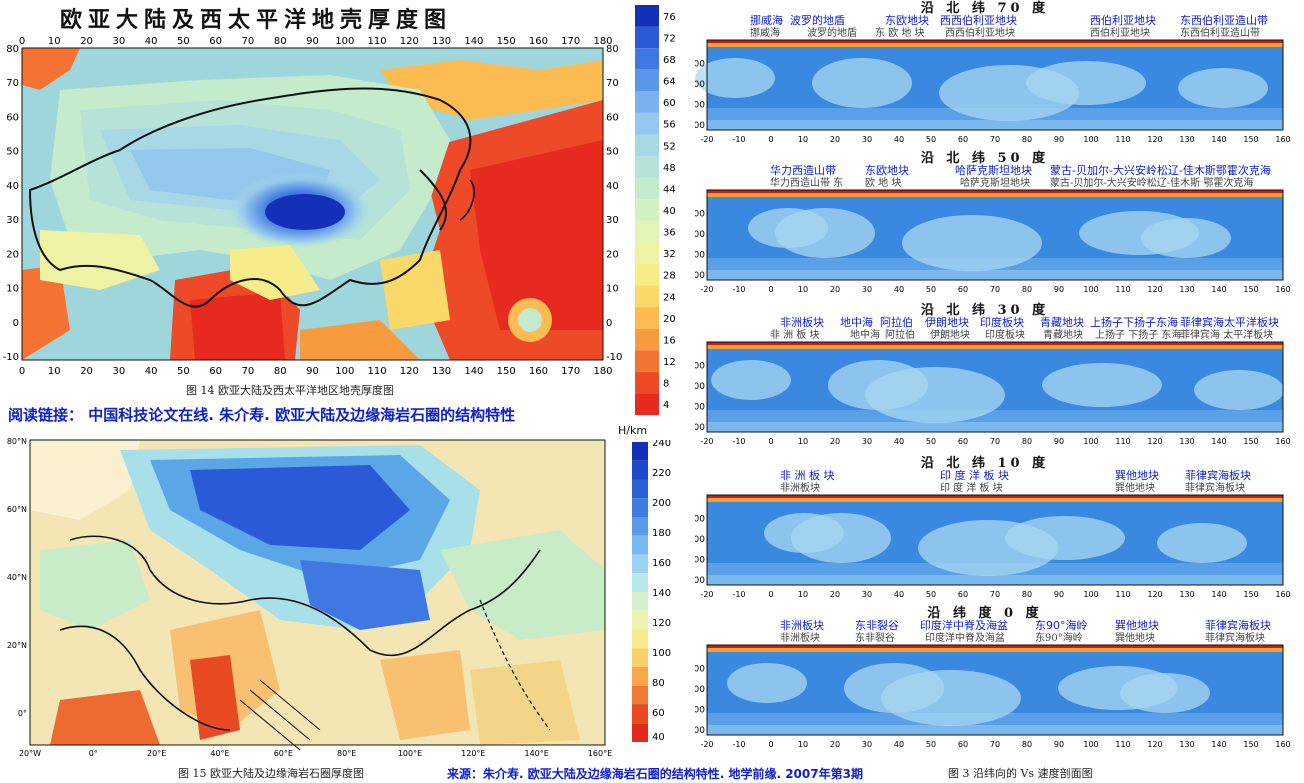 This screenshot has width=1304, height=783. What do you see at coordinates (1062, 322) in the screenshot?
I see `fig3-region-label: 青藏地块` at bounding box center [1062, 322].